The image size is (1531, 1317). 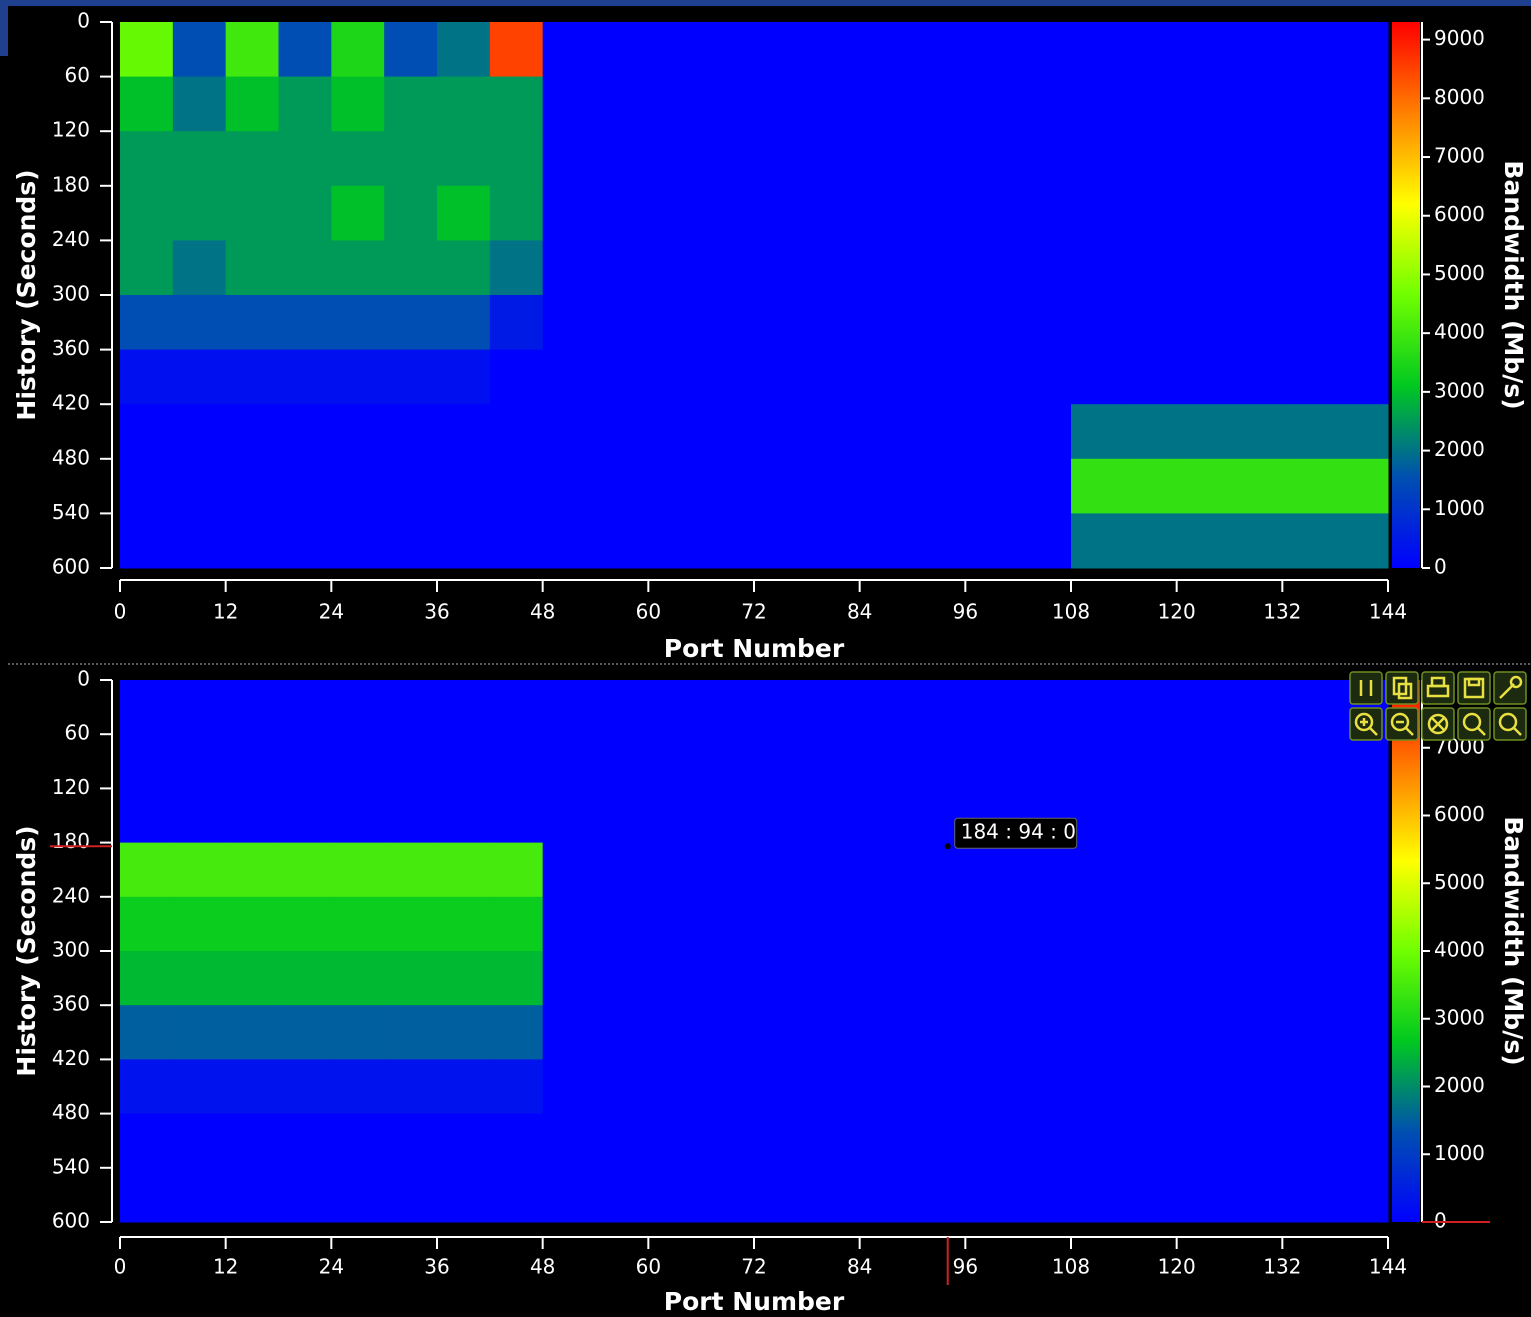 I want to click on colorbar-tick-label: 5000, so click(x=1459, y=273).